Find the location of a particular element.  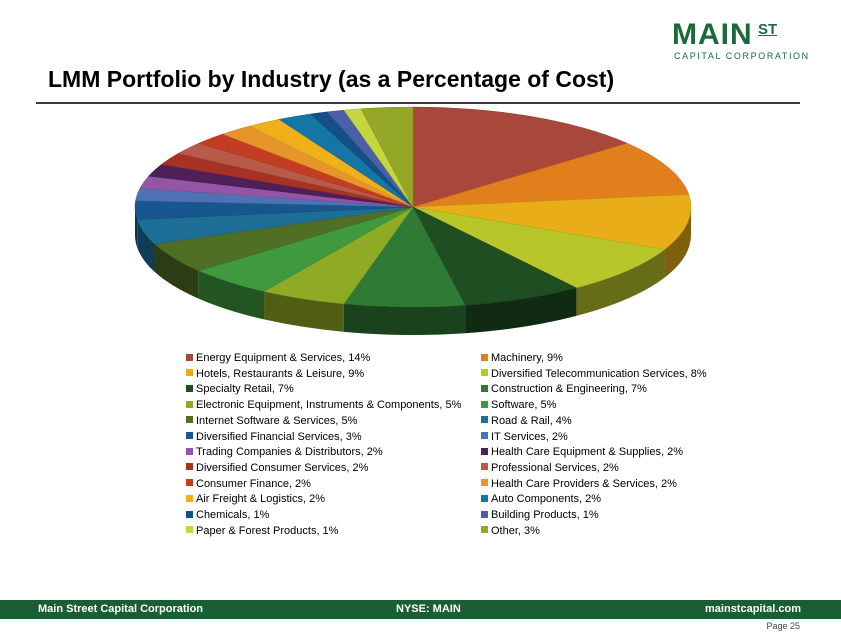

legend-item: Professional Services, 2% is located at coordinates (550, 468).